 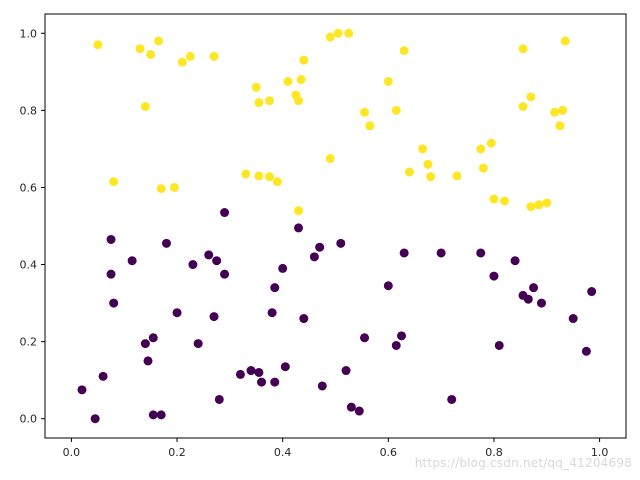 I want to click on y-tick-label: 0.2, so click(x=29, y=342).